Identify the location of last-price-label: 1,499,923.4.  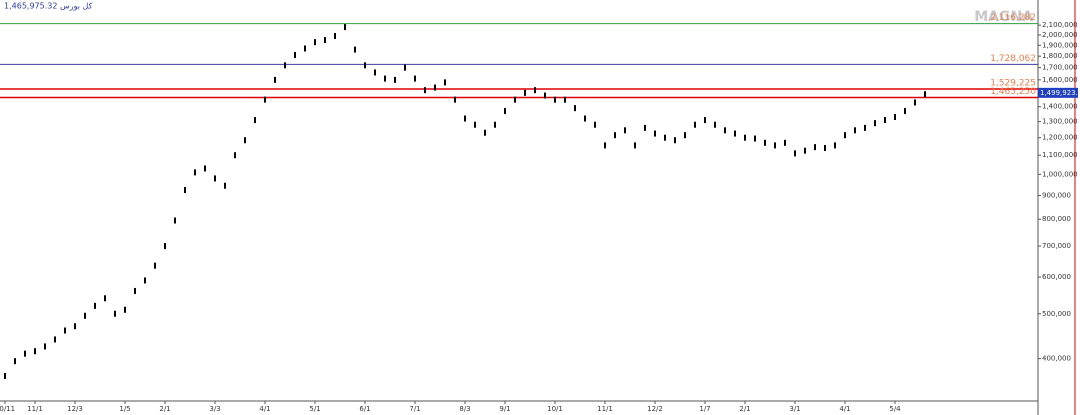
(1060, 93).